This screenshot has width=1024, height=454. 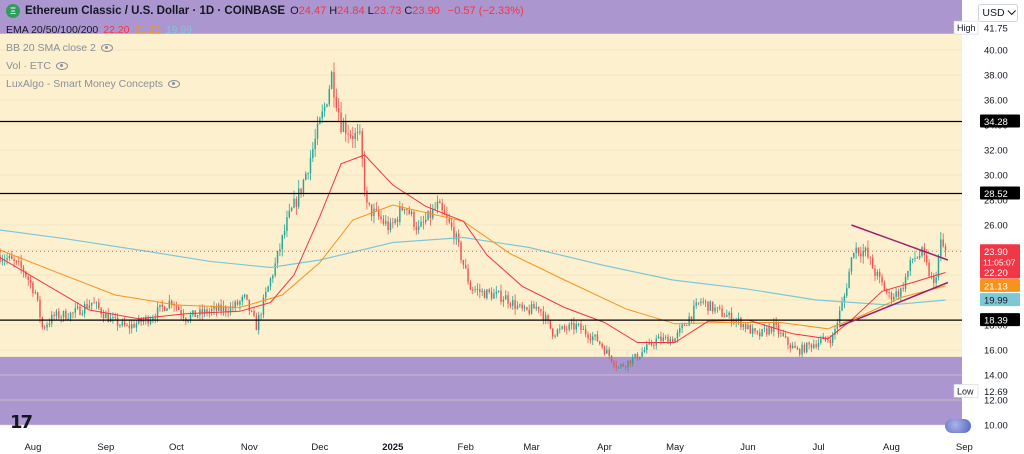 What do you see at coordinates (351, 11) in the screenshot?
I see `ohlc-value: 24.84` at bounding box center [351, 11].